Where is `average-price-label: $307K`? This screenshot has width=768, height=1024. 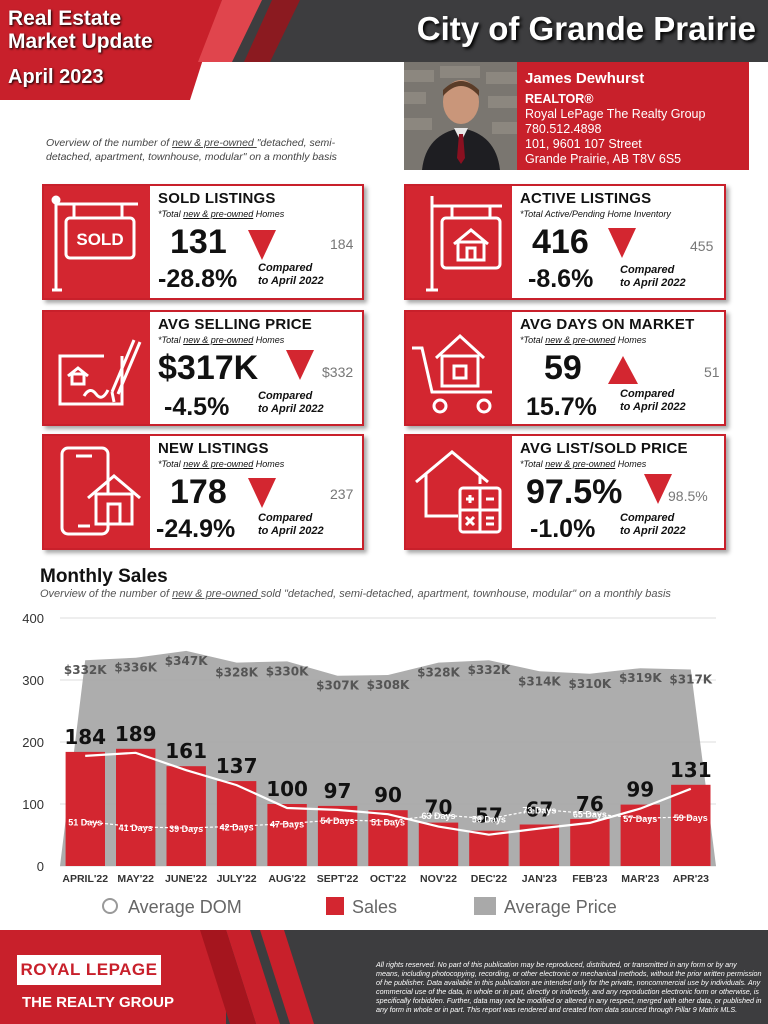 average-price-label: $307K is located at coordinates (337, 686).